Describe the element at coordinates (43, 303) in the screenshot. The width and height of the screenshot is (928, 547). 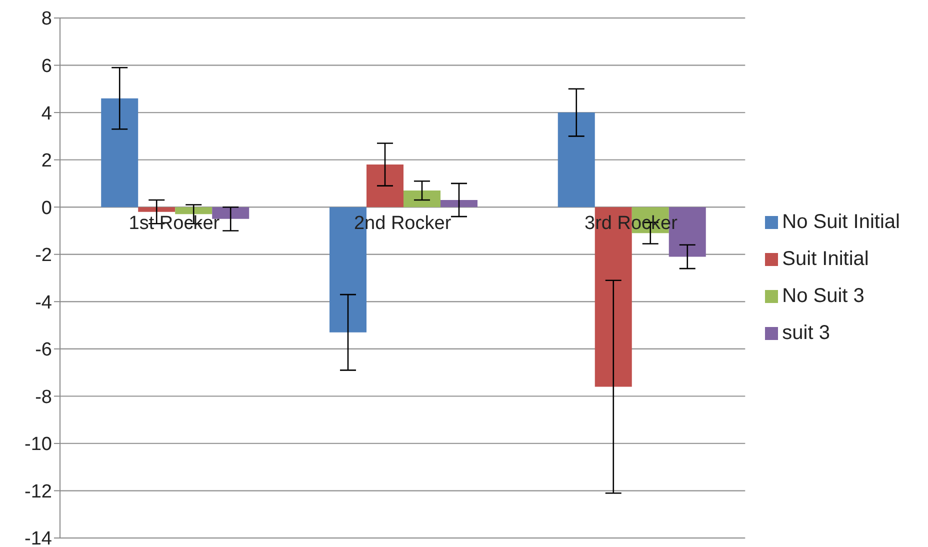
I see `y-tick-label: -4` at that location.